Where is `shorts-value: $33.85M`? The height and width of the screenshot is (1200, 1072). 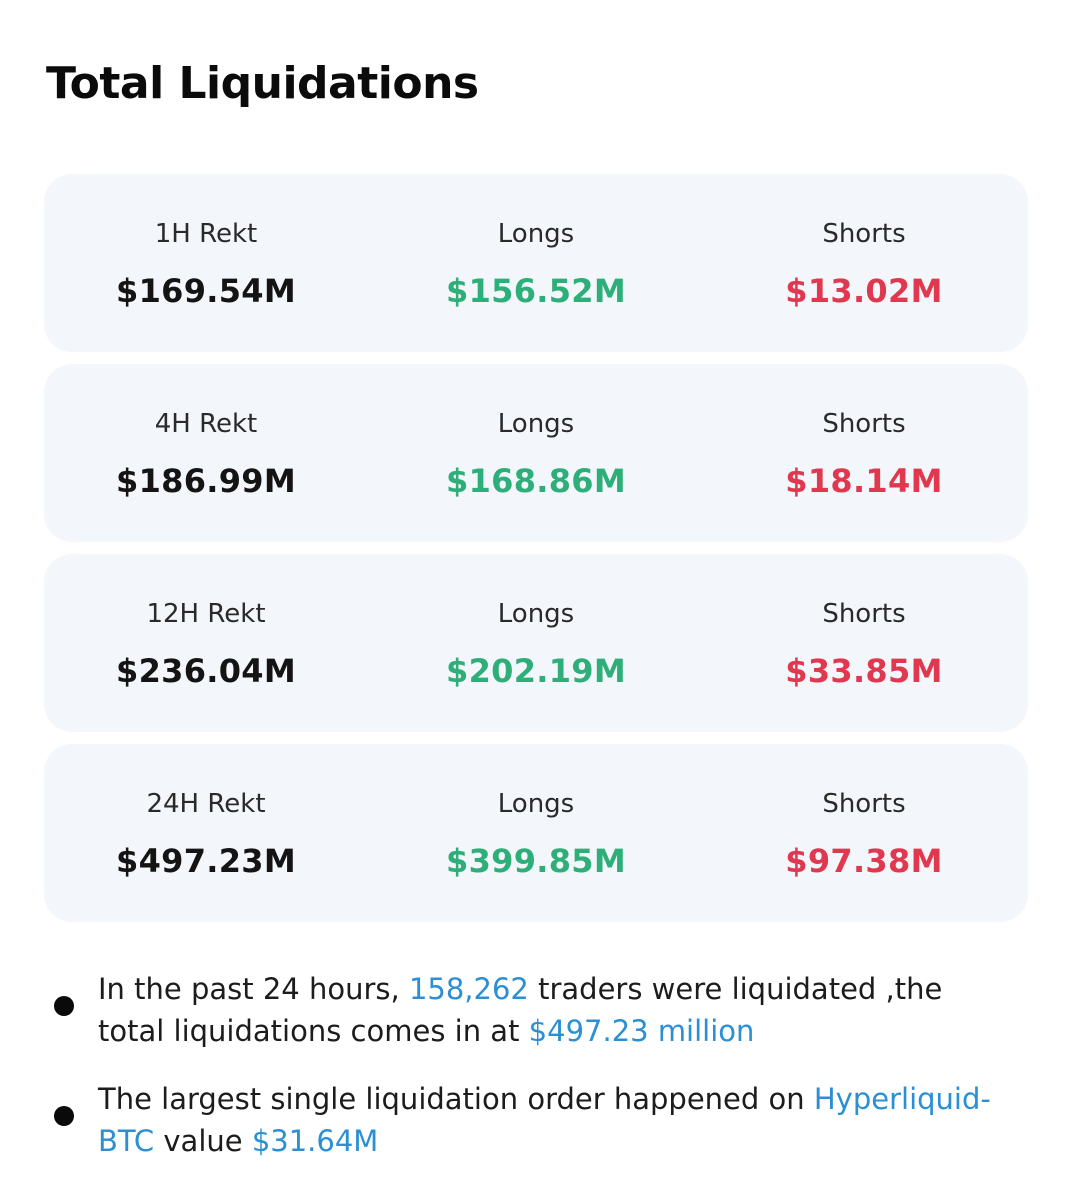
shorts-value: $33.85M is located at coordinates (863, 671).